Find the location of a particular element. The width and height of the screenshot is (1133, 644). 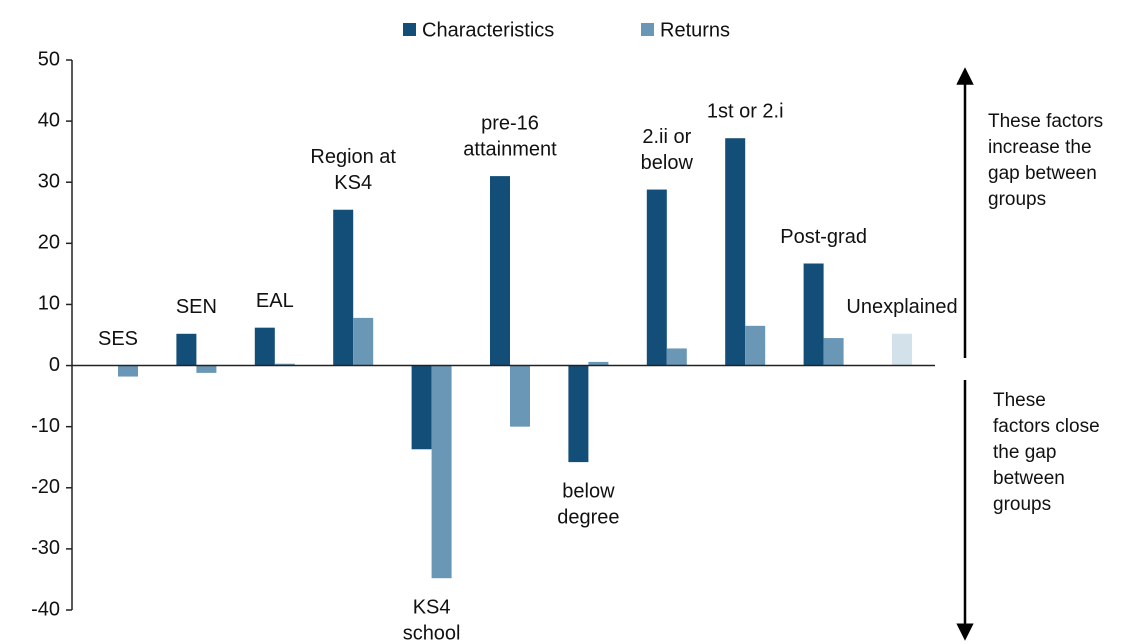

legend-label: Characteristics is located at coordinates (488, 30).